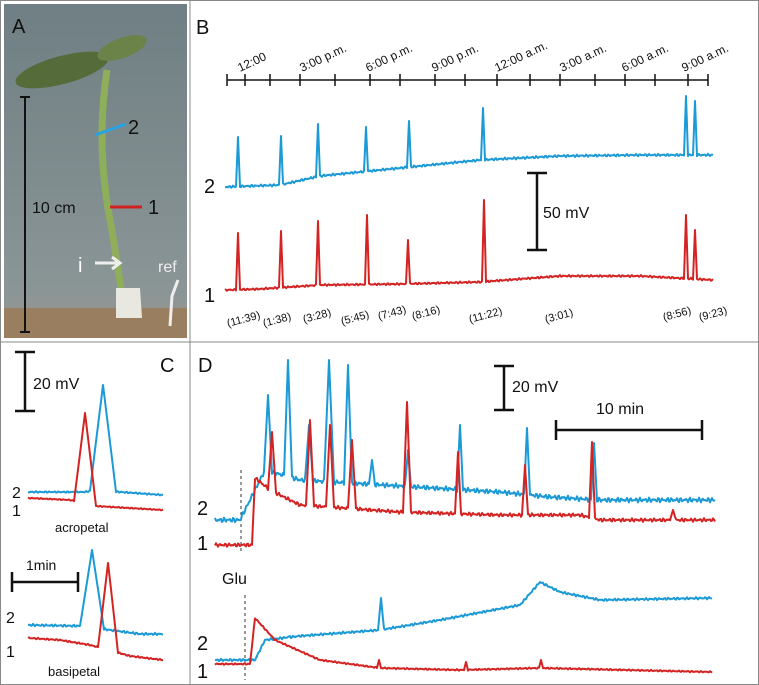 The height and width of the screenshot is (685, 759). Describe the element at coordinates (82, 527) in the screenshot. I see `direction-label: acropetal` at that location.